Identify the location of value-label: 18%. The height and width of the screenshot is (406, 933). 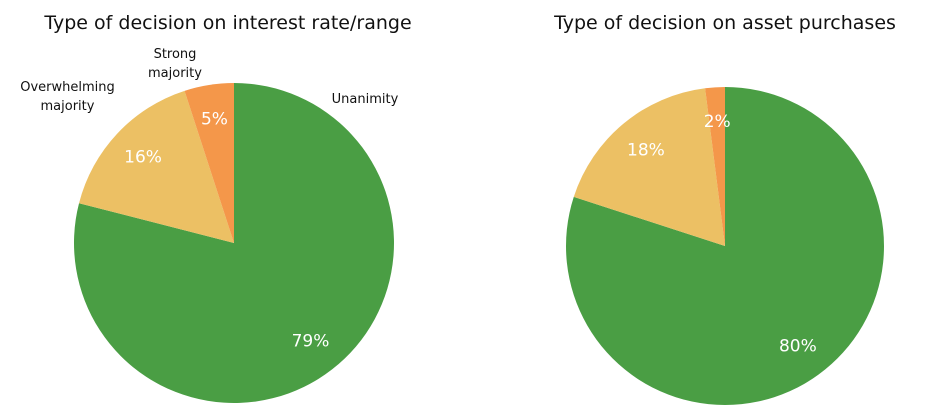
(646, 150).